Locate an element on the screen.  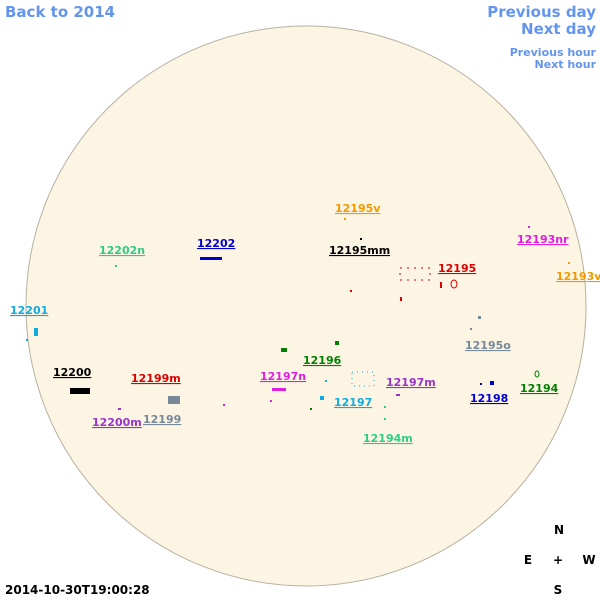
previous-hour-link: Previous hour is located at coordinates (553, 52).